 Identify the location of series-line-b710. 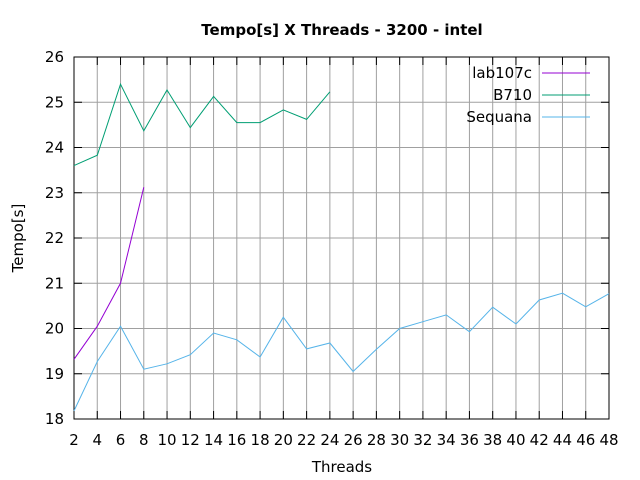
(202, 124).